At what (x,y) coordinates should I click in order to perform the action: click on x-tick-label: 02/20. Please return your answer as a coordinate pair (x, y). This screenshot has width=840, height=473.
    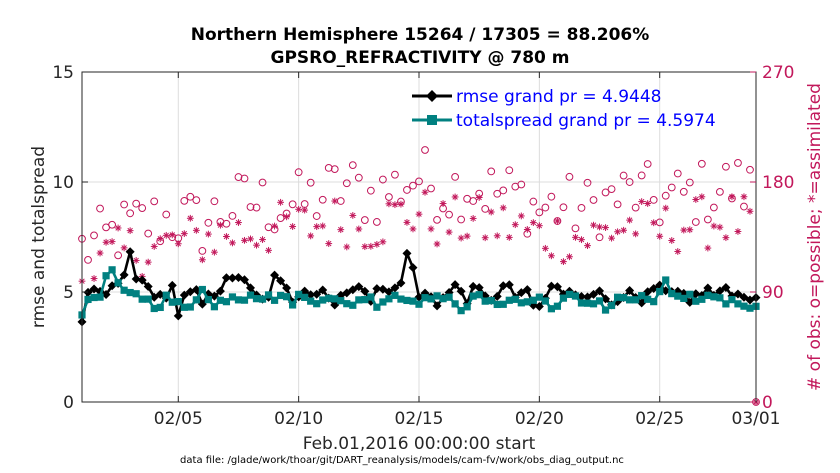
    Looking at the image, I should click on (539, 419).